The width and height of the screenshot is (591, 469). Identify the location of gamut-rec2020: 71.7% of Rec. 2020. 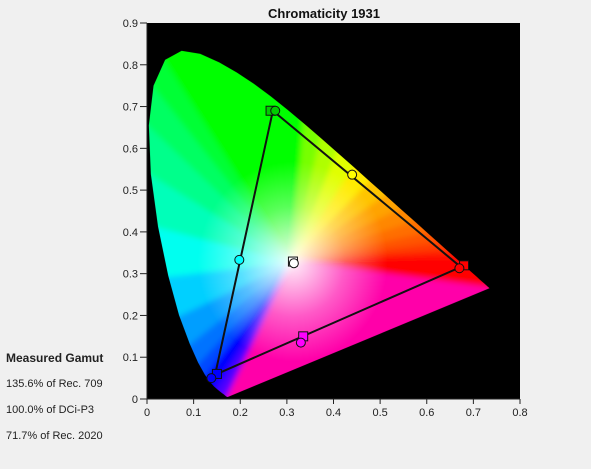
(54, 436).